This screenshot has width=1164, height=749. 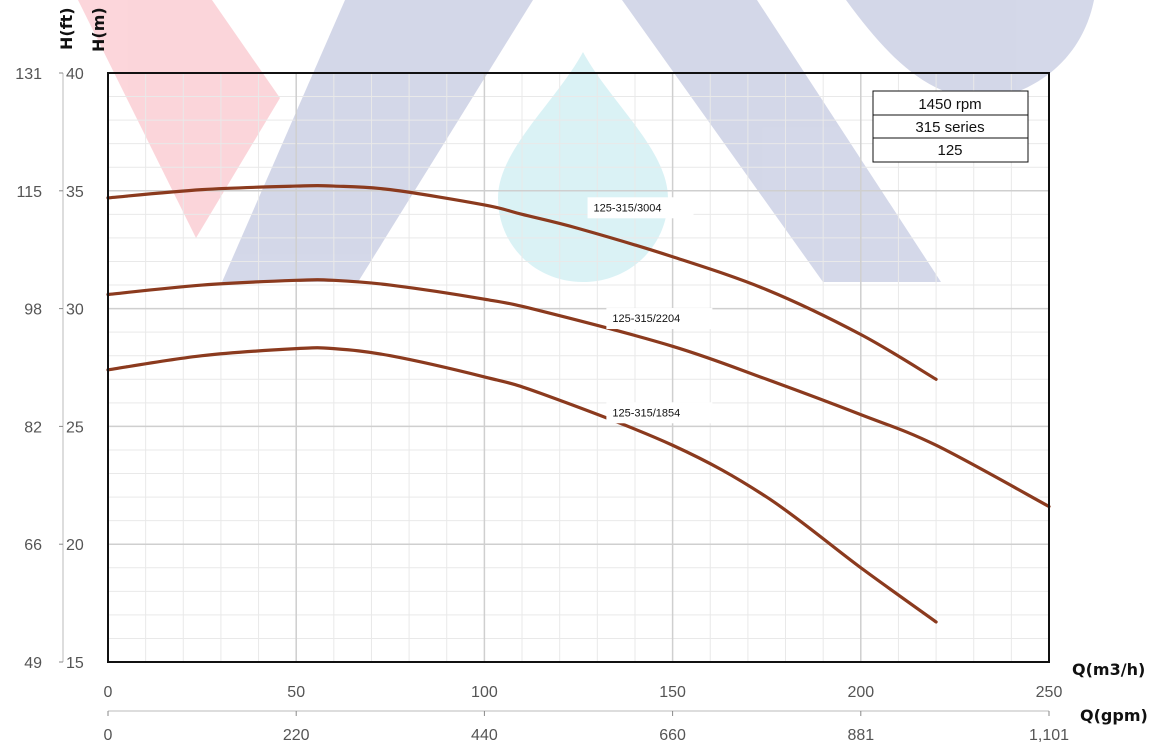 I want to click on info-series: 315 series, so click(x=949, y=127).